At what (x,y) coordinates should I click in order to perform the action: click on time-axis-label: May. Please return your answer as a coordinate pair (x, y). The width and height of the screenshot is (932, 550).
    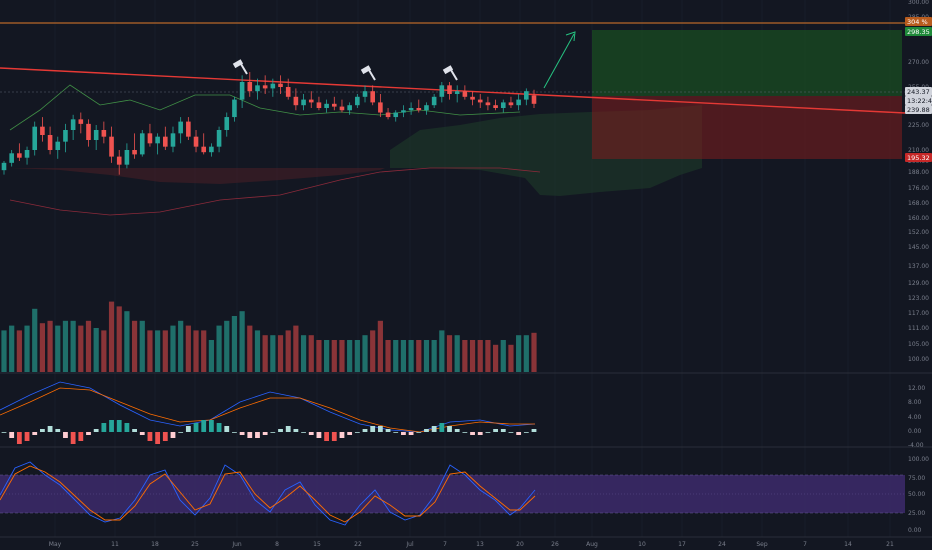
    Looking at the image, I should click on (55, 544).